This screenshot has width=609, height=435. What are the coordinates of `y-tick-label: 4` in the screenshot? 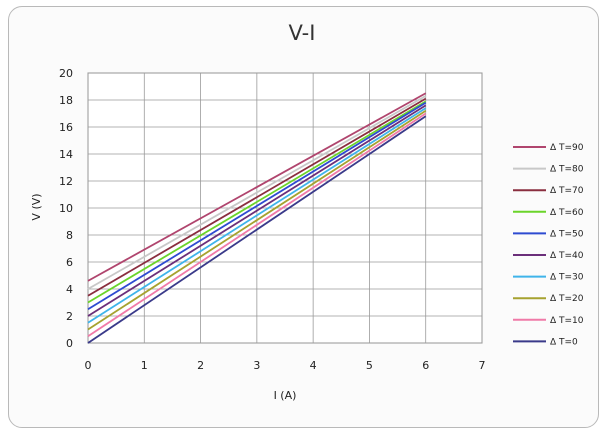 It's located at (69, 289).